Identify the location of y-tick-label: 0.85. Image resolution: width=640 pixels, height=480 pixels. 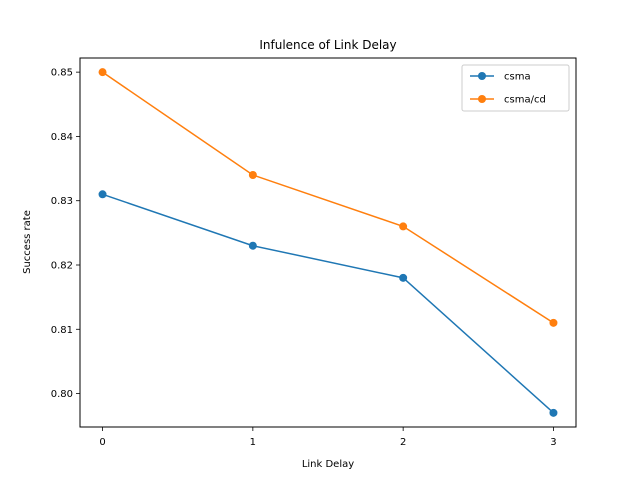
(62, 73).